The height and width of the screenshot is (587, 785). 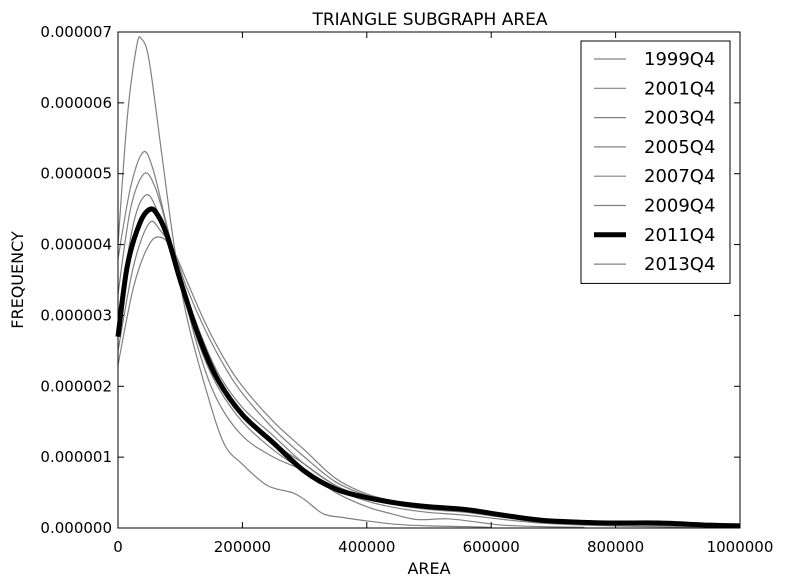 What do you see at coordinates (615, 547) in the screenshot?
I see `x-tick-label: 800000` at bounding box center [615, 547].